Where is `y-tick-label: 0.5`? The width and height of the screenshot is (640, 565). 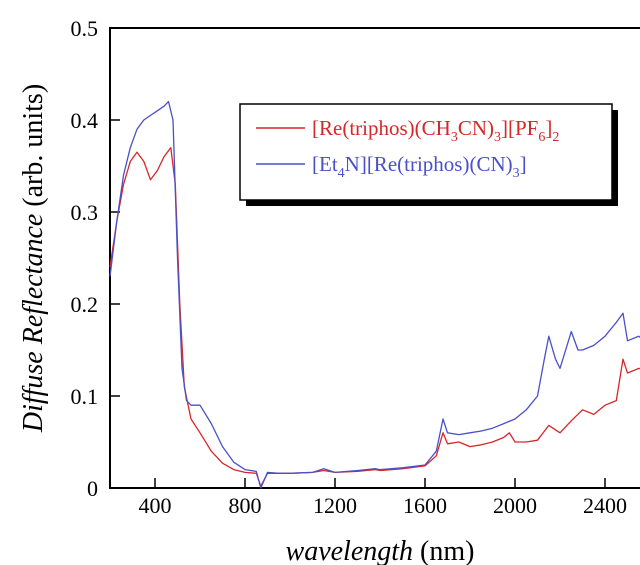
y-tick-label: 0.5 is located at coordinates (85, 28).